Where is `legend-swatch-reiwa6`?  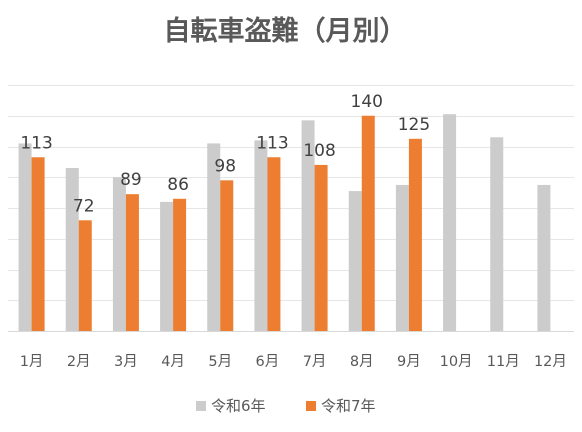 legend-swatch-reiwa6 is located at coordinates (201, 406).